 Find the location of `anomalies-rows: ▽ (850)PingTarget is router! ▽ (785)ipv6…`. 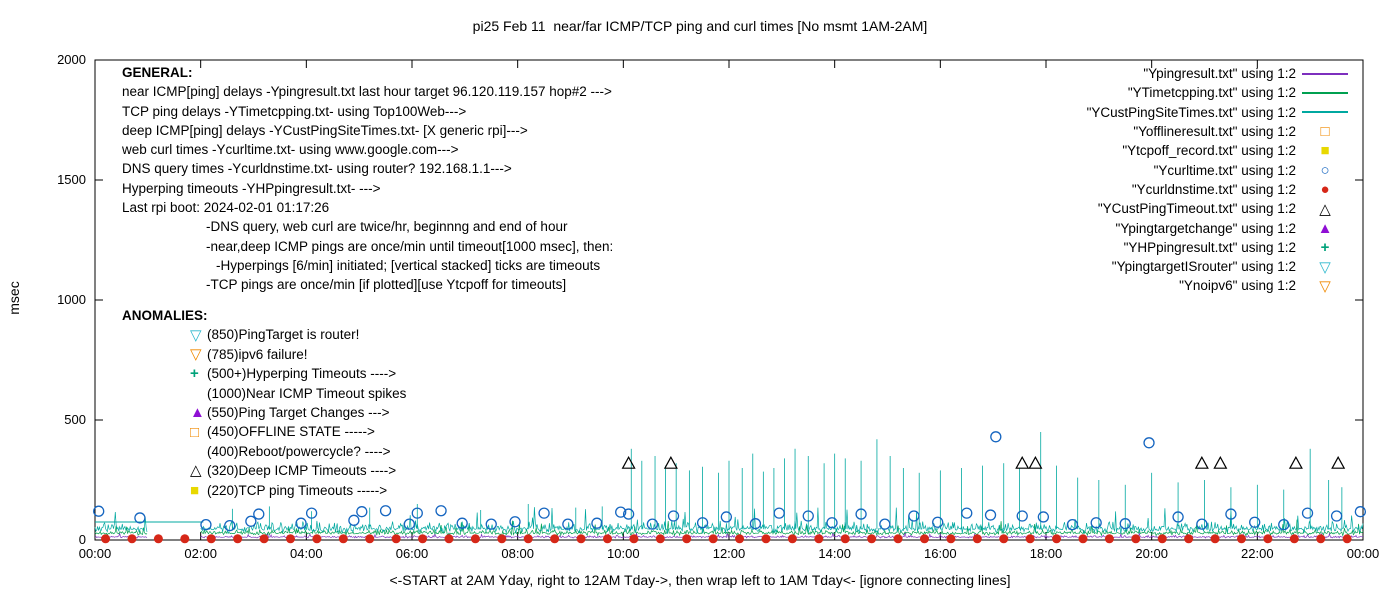

anomalies-rows: ▽ (850)PingTarget is router! ▽ (785)ipv6… is located at coordinates (298, 412).